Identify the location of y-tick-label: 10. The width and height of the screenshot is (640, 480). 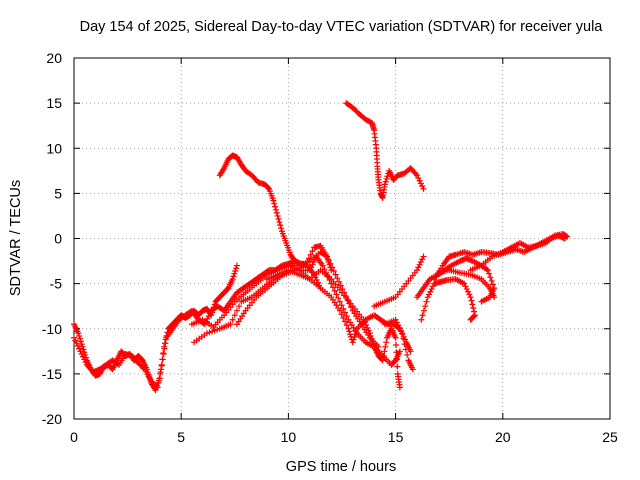
(54, 148).